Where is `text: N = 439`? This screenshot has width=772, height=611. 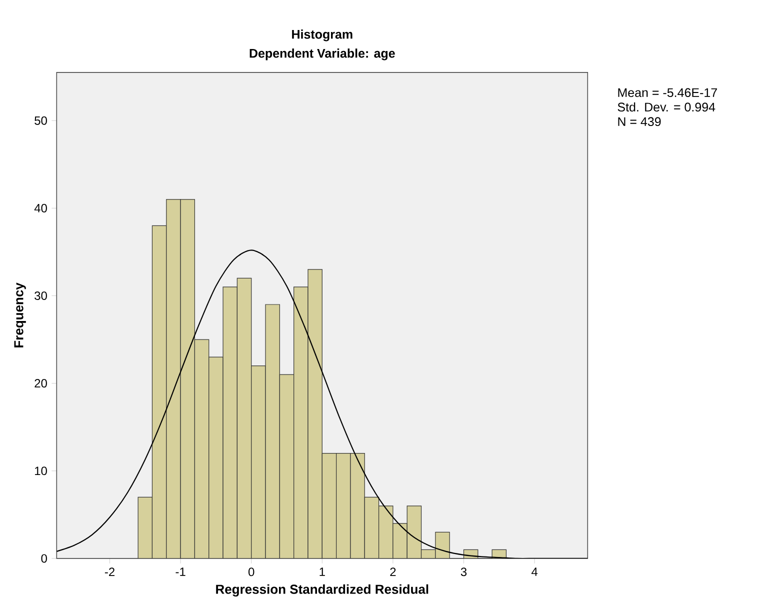
text: N = 439 is located at coordinates (639, 121).